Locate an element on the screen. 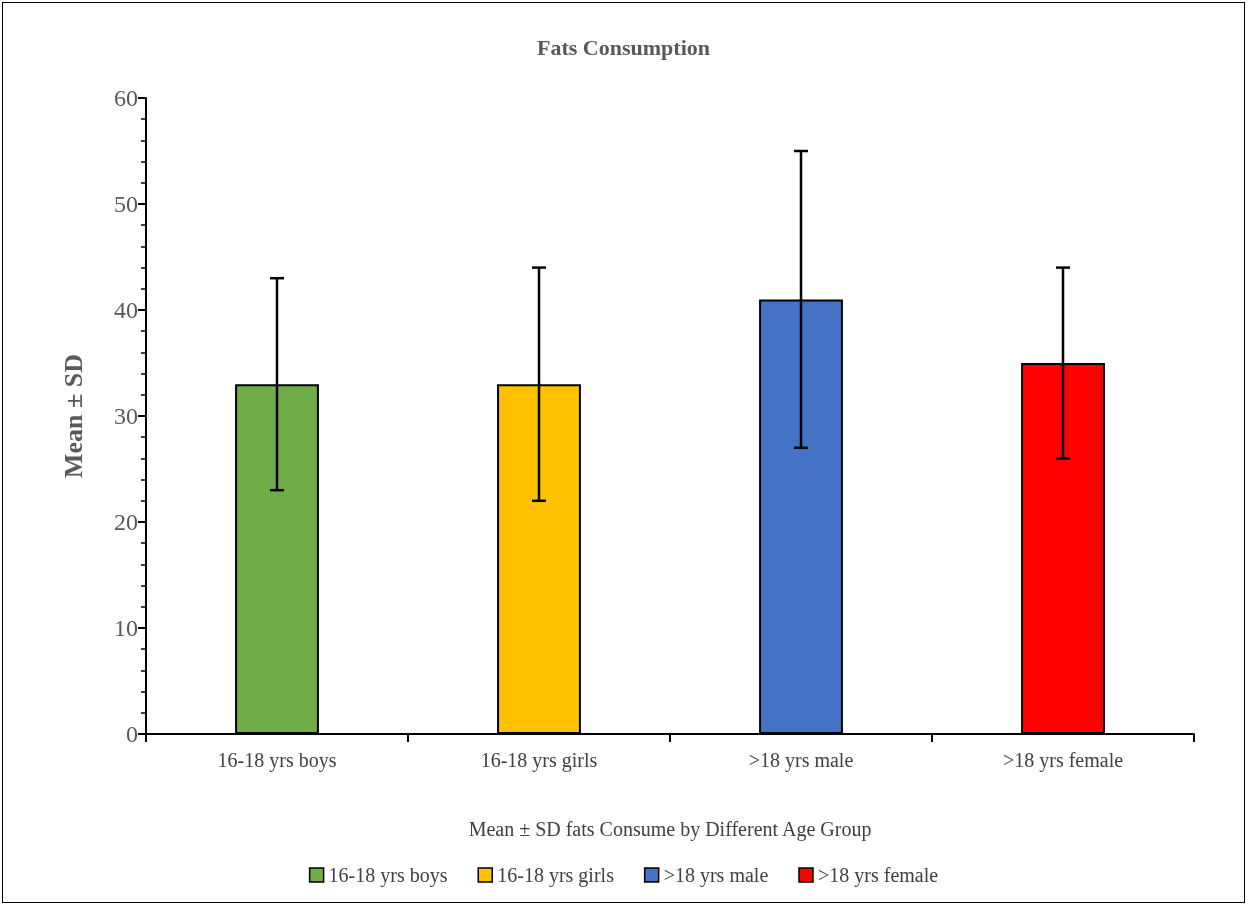  y-tick-label: 50 is located at coordinates (126, 204).